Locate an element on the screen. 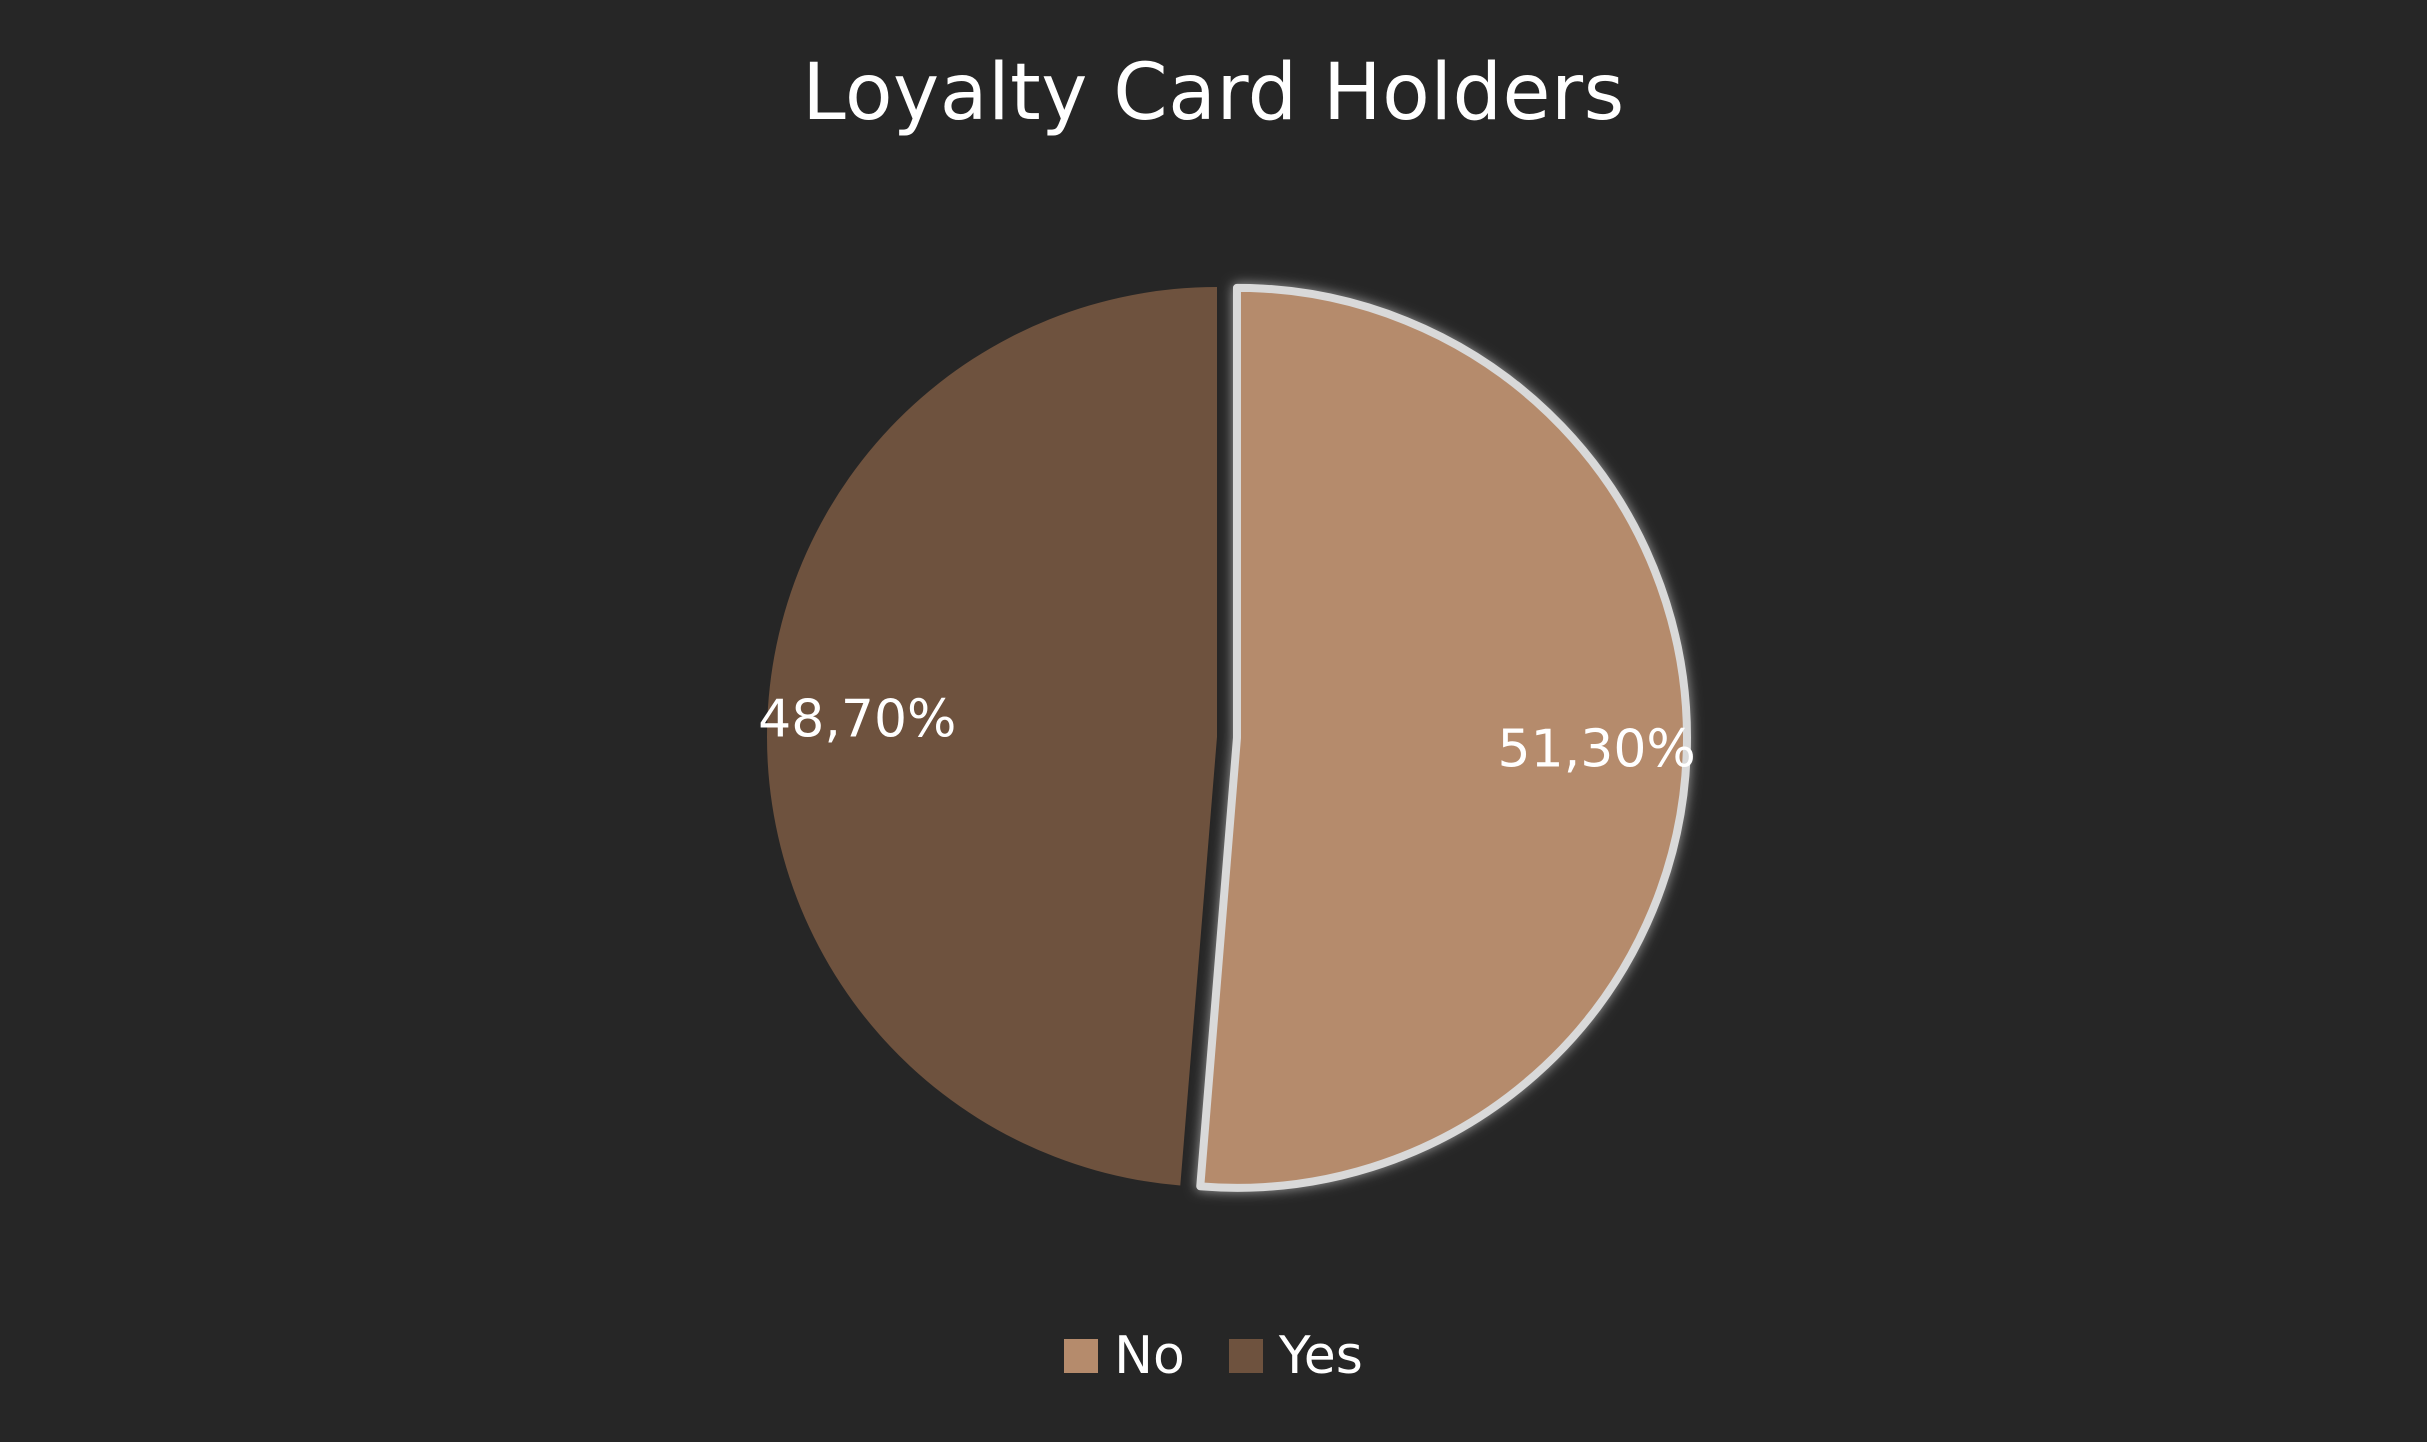  legend-label-yes: Yes is located at coordinates (1320, 1356).